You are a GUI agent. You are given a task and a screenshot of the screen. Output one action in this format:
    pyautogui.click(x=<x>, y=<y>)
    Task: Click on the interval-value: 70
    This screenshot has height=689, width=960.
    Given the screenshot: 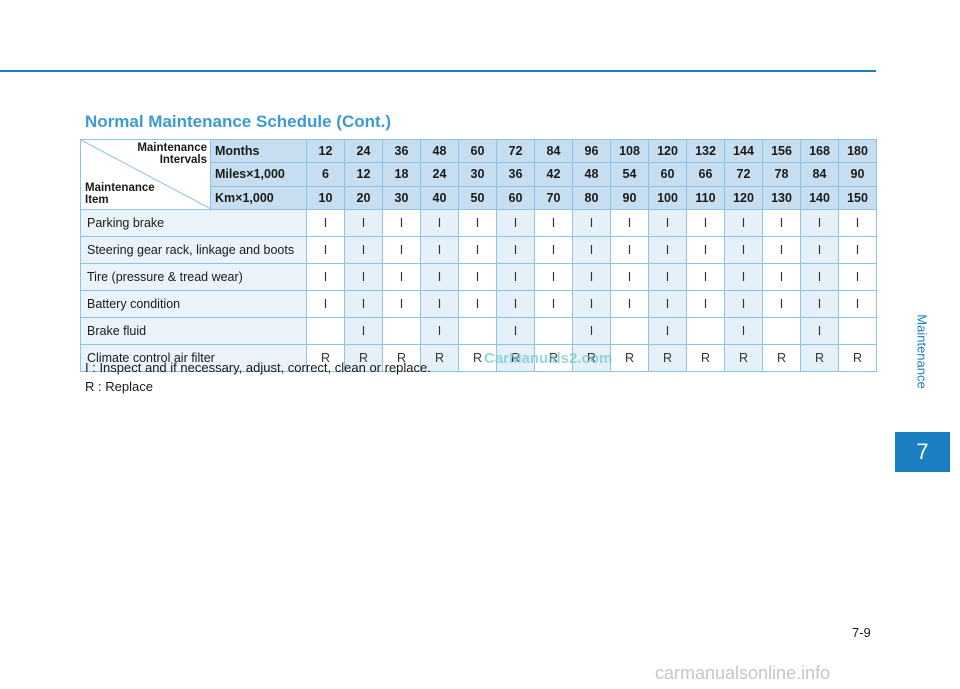 What is the action you would take?
    pyautogui.click(x=553, y=198)
    